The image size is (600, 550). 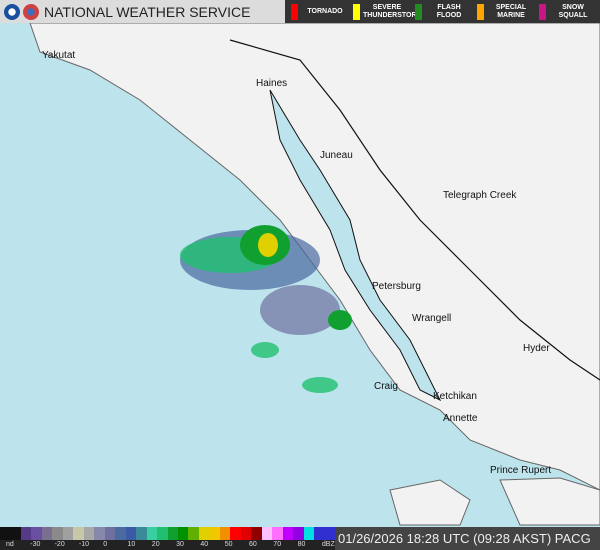 I want to click on islands, so click(x=494, y=501).